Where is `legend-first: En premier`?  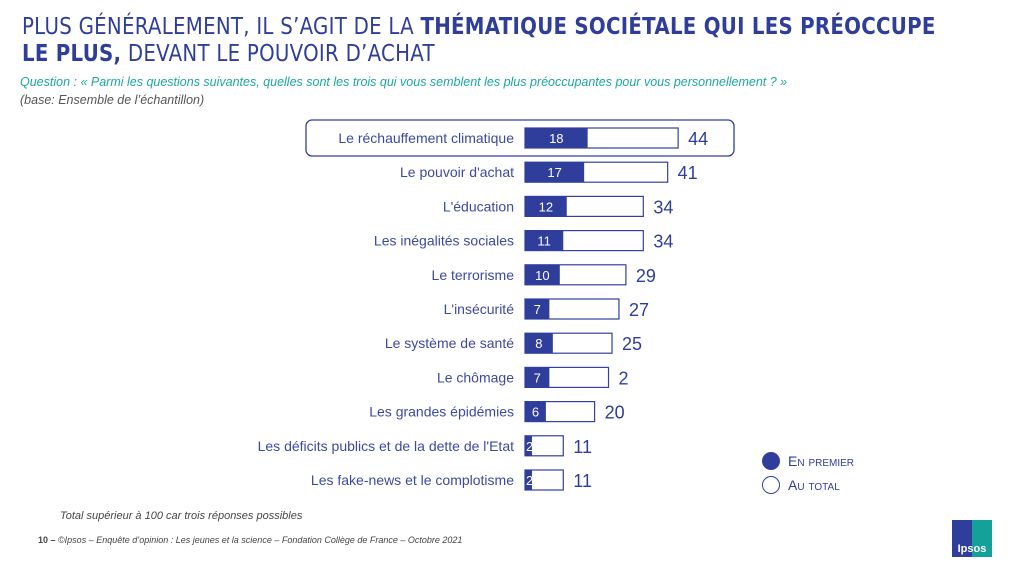
legend-first: En premier is located at coordinates (808, 461).